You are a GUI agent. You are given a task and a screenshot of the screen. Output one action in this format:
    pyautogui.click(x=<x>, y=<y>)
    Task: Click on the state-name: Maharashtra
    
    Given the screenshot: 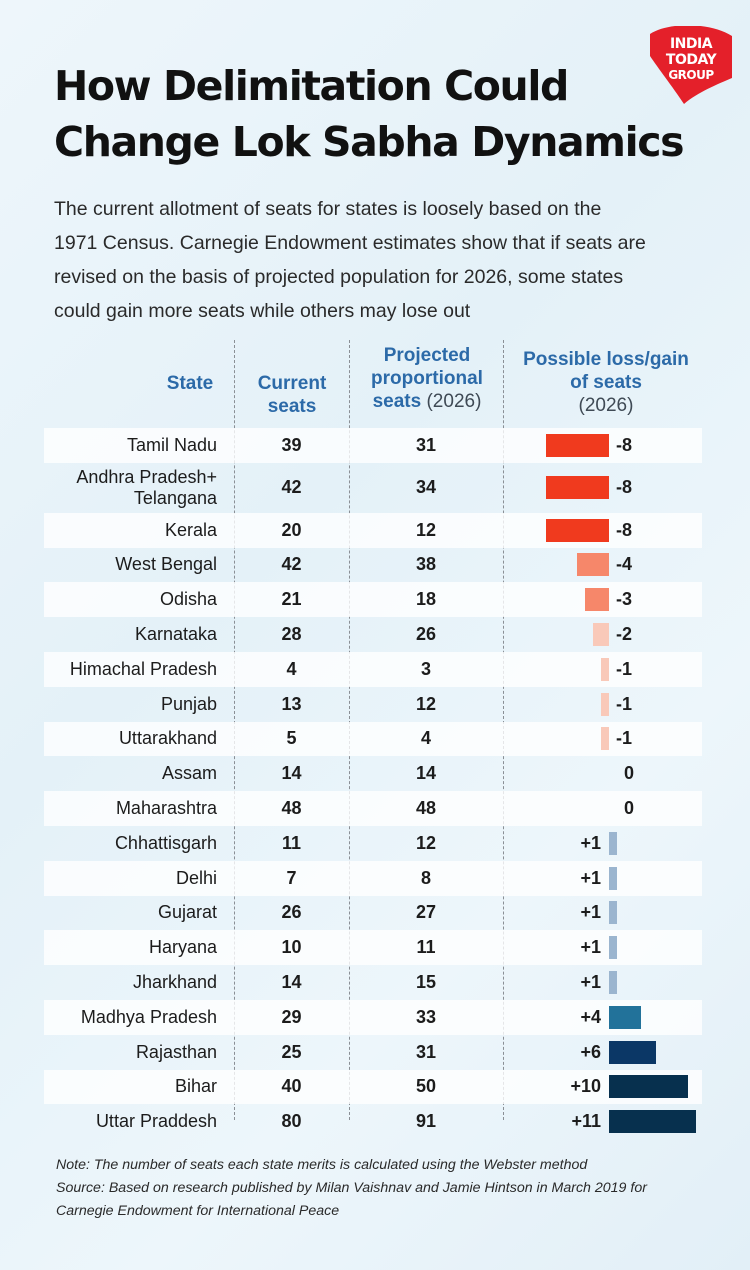 What is the action you would take?
    pyautogui.click(x=166, y=808)
    